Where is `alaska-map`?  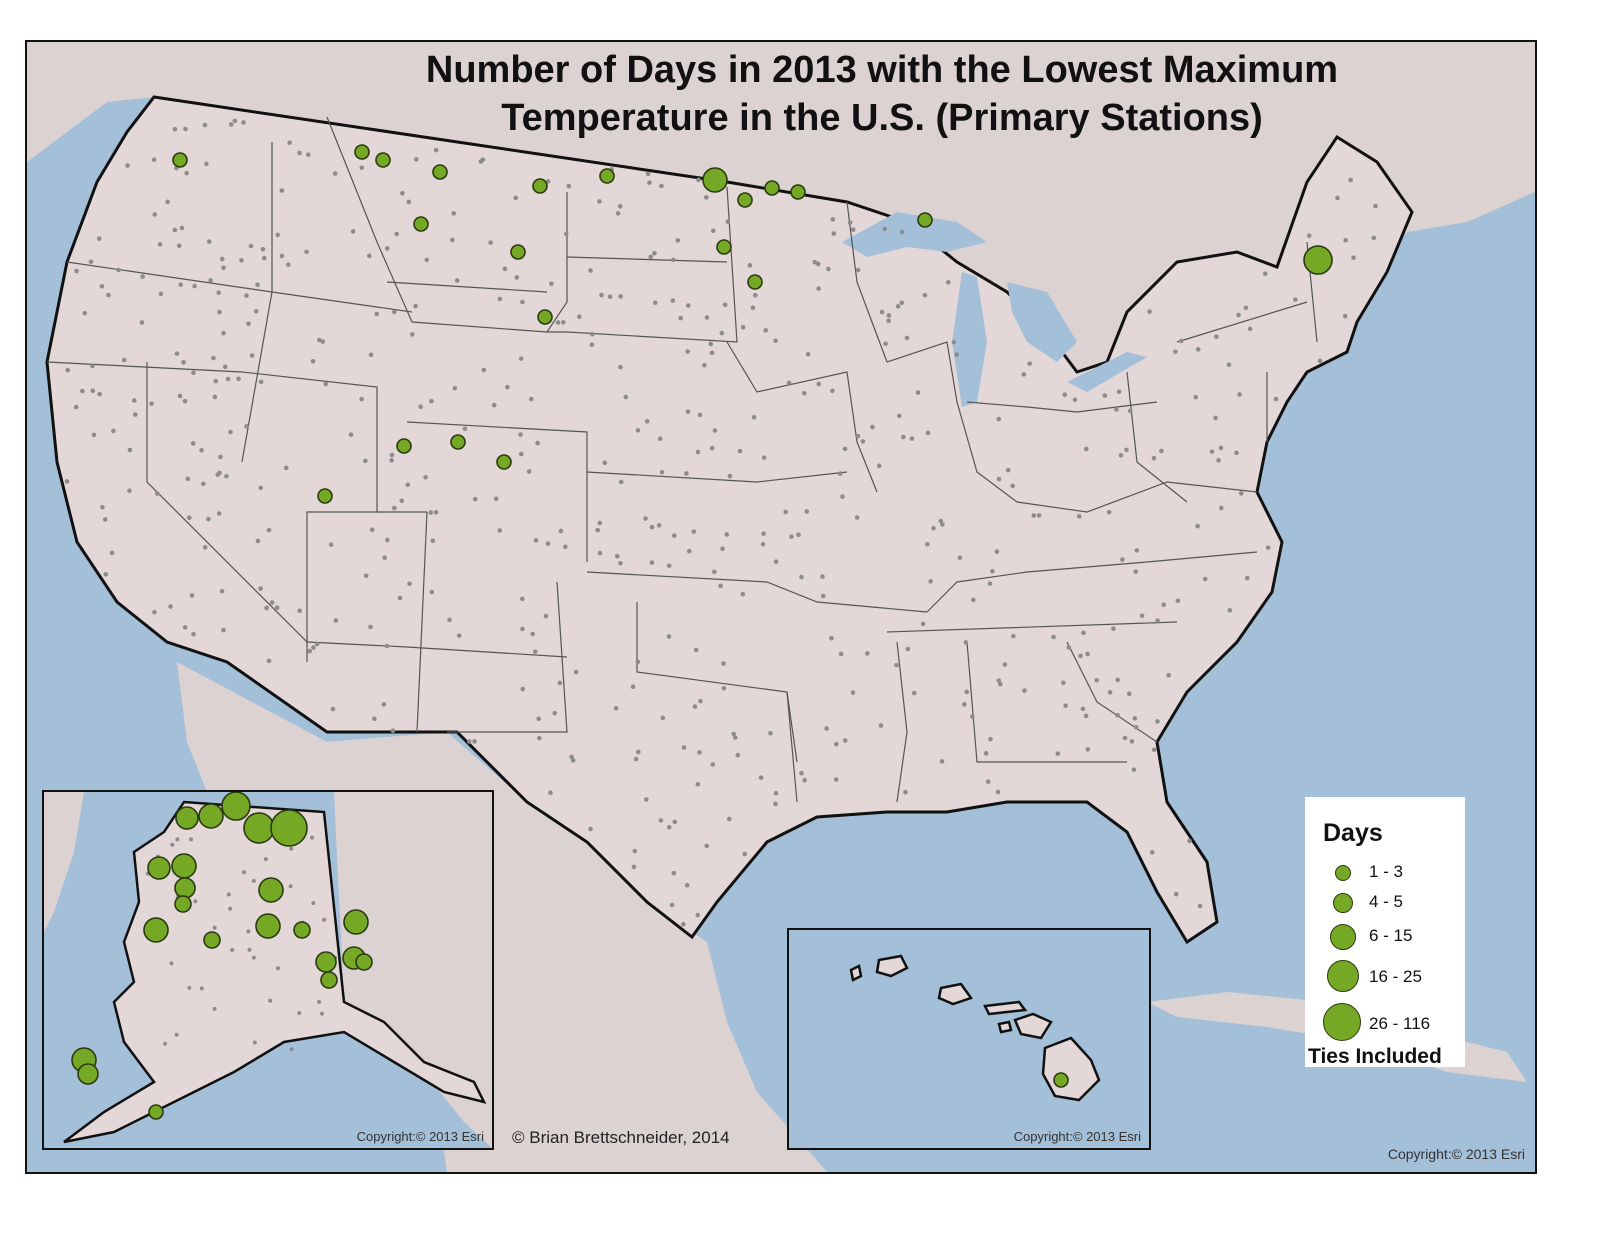 alaska-map is located at coordinates (268, 970).